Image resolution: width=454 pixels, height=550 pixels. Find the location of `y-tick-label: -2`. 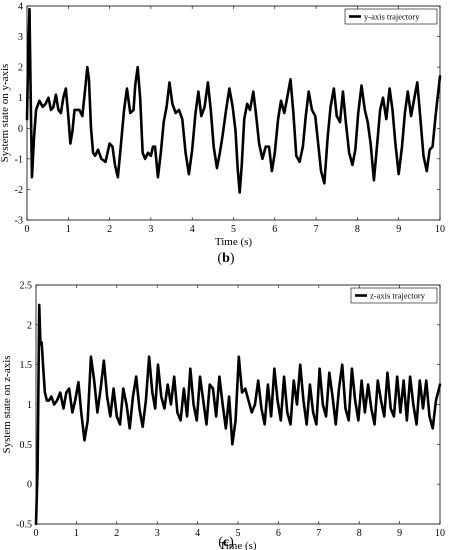

y-tick-label: -2 is located at coordinates (19, 190).